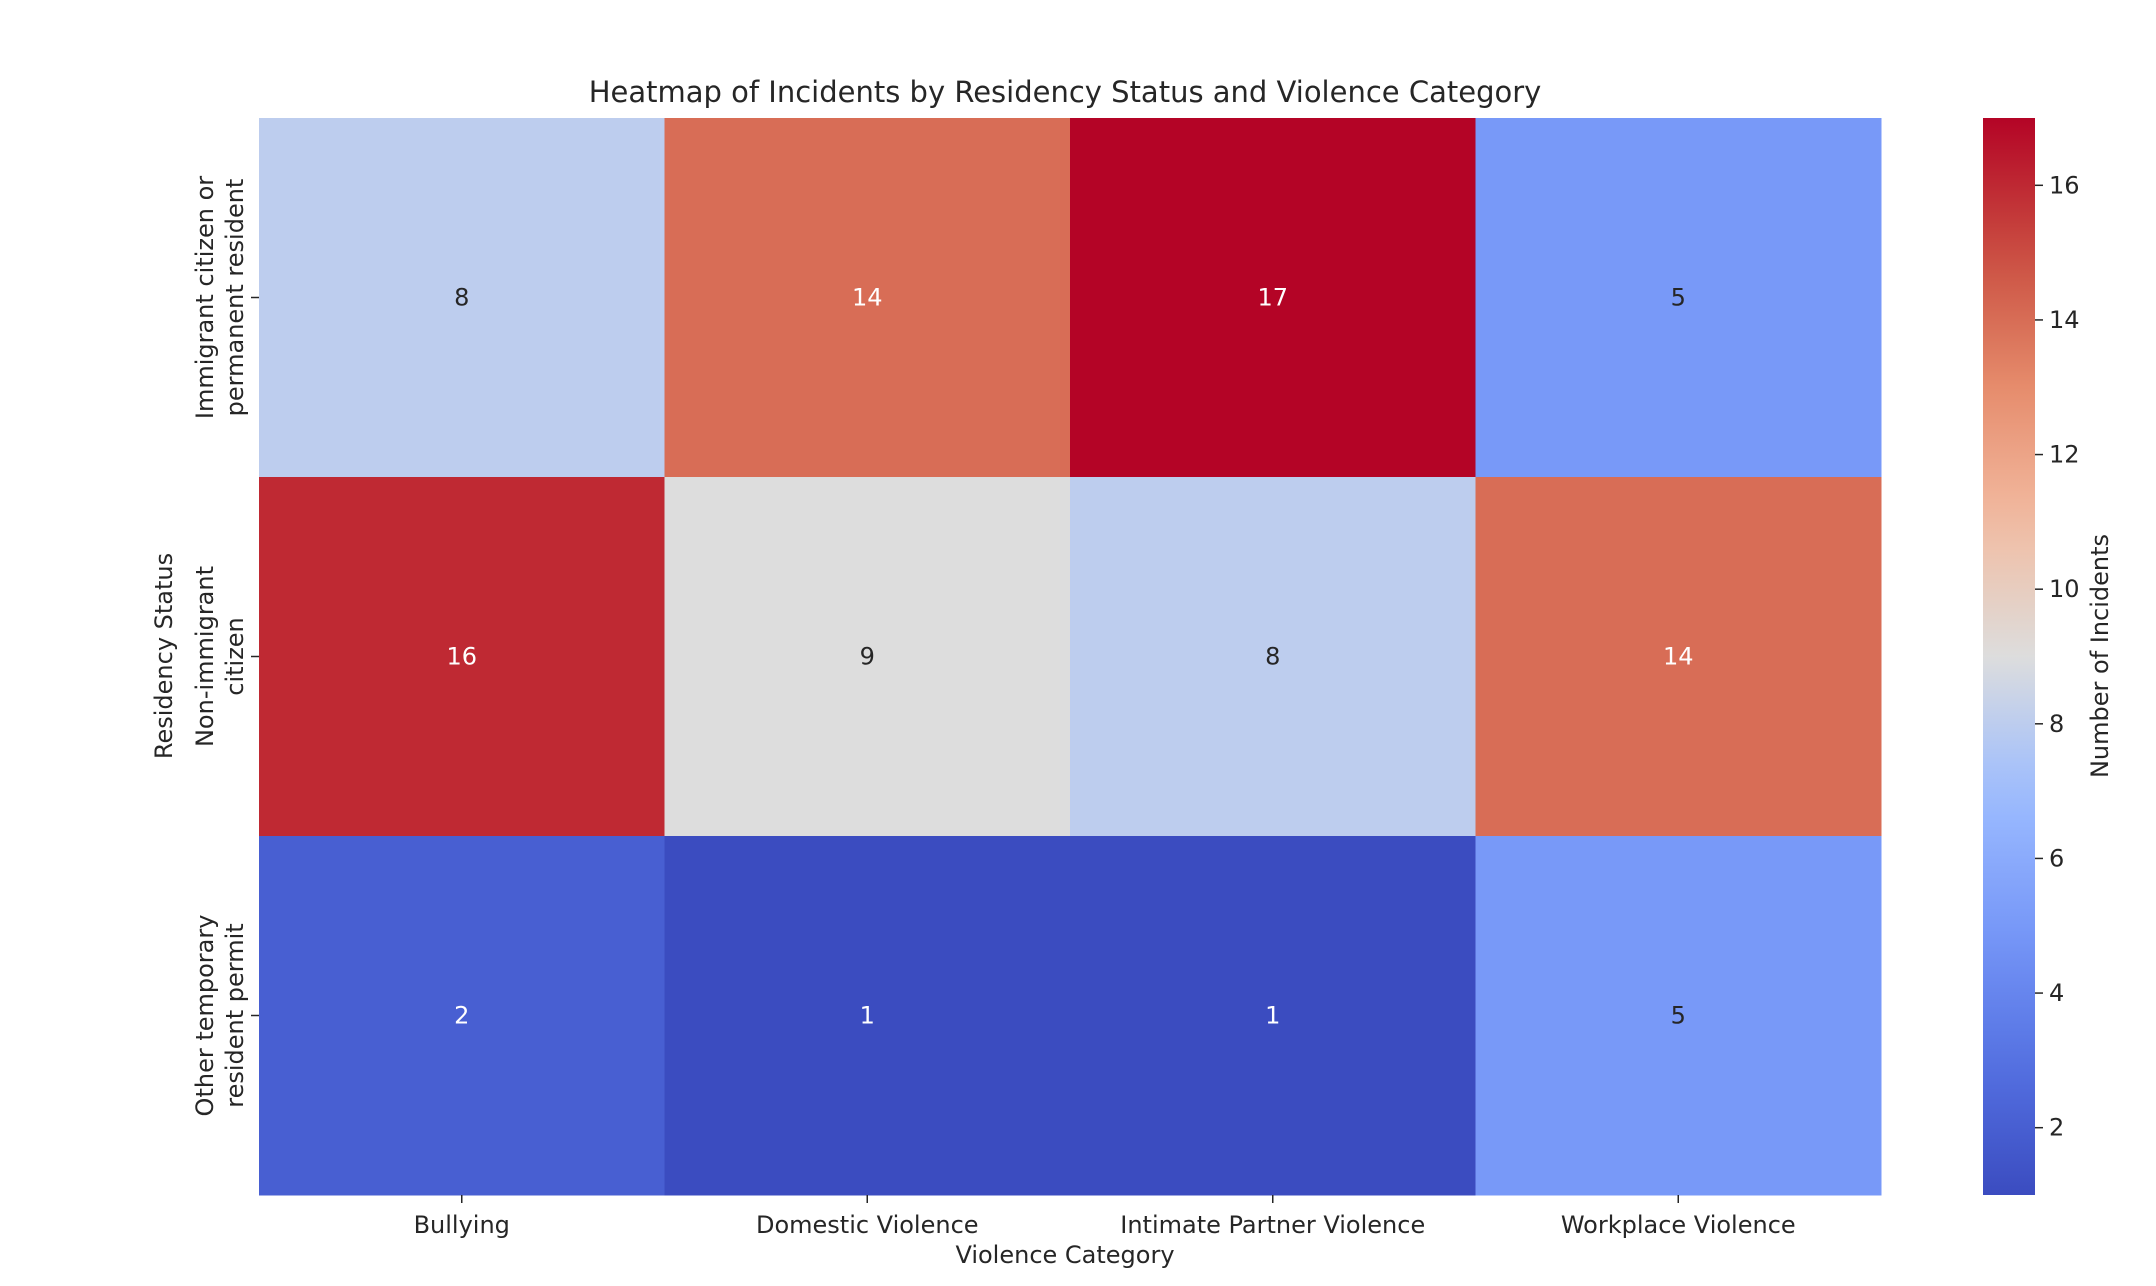  I want to click on colorbar: 2 4 6 8 10 12 14 16 Number of Incidents, so click(2048, 656).